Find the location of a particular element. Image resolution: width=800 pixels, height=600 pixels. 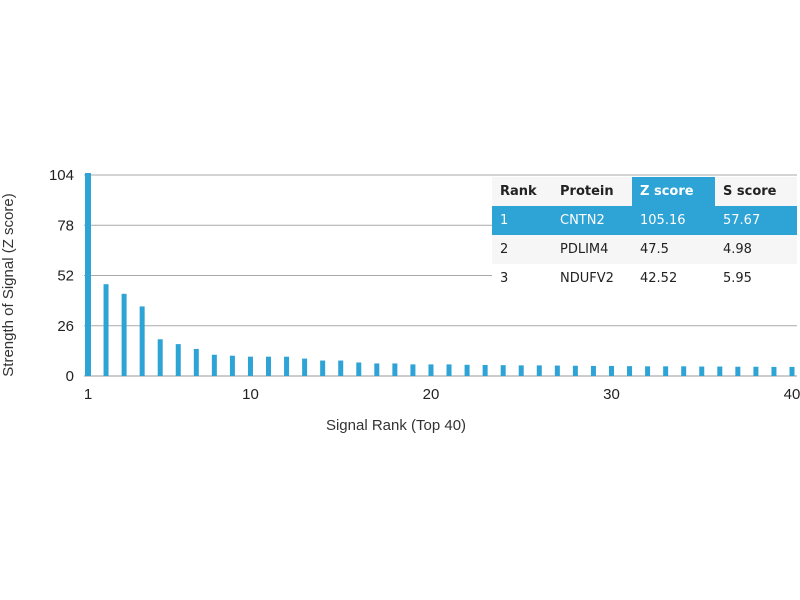

y-tick-label: 0 is located at coordinates (70, 376).